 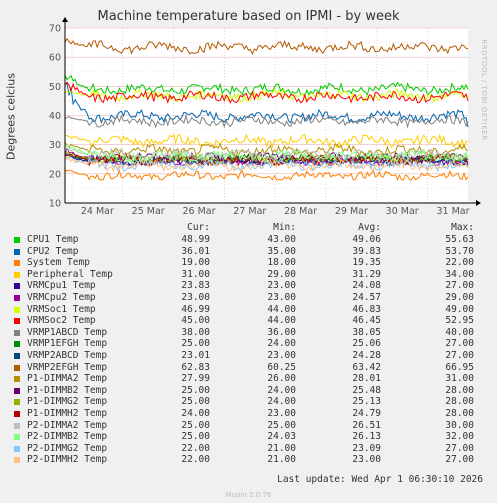 I want to click on series-min: 21.00, so click(x=281, y=448).